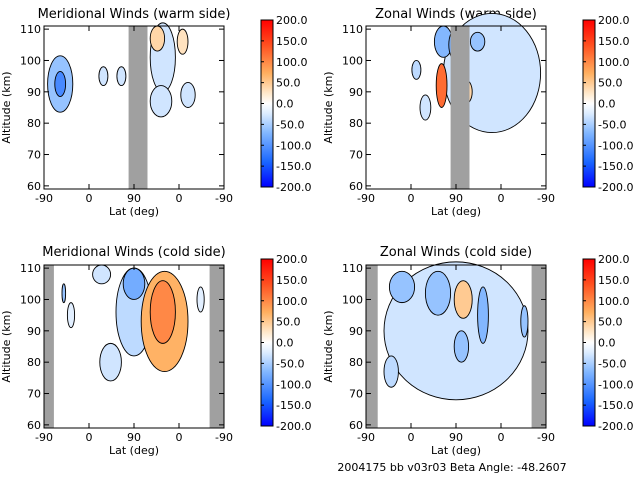  Describe the element at coordinates (456, 211) in the screenshot. I see `x-axis-label: Lat (deg)` at that location.